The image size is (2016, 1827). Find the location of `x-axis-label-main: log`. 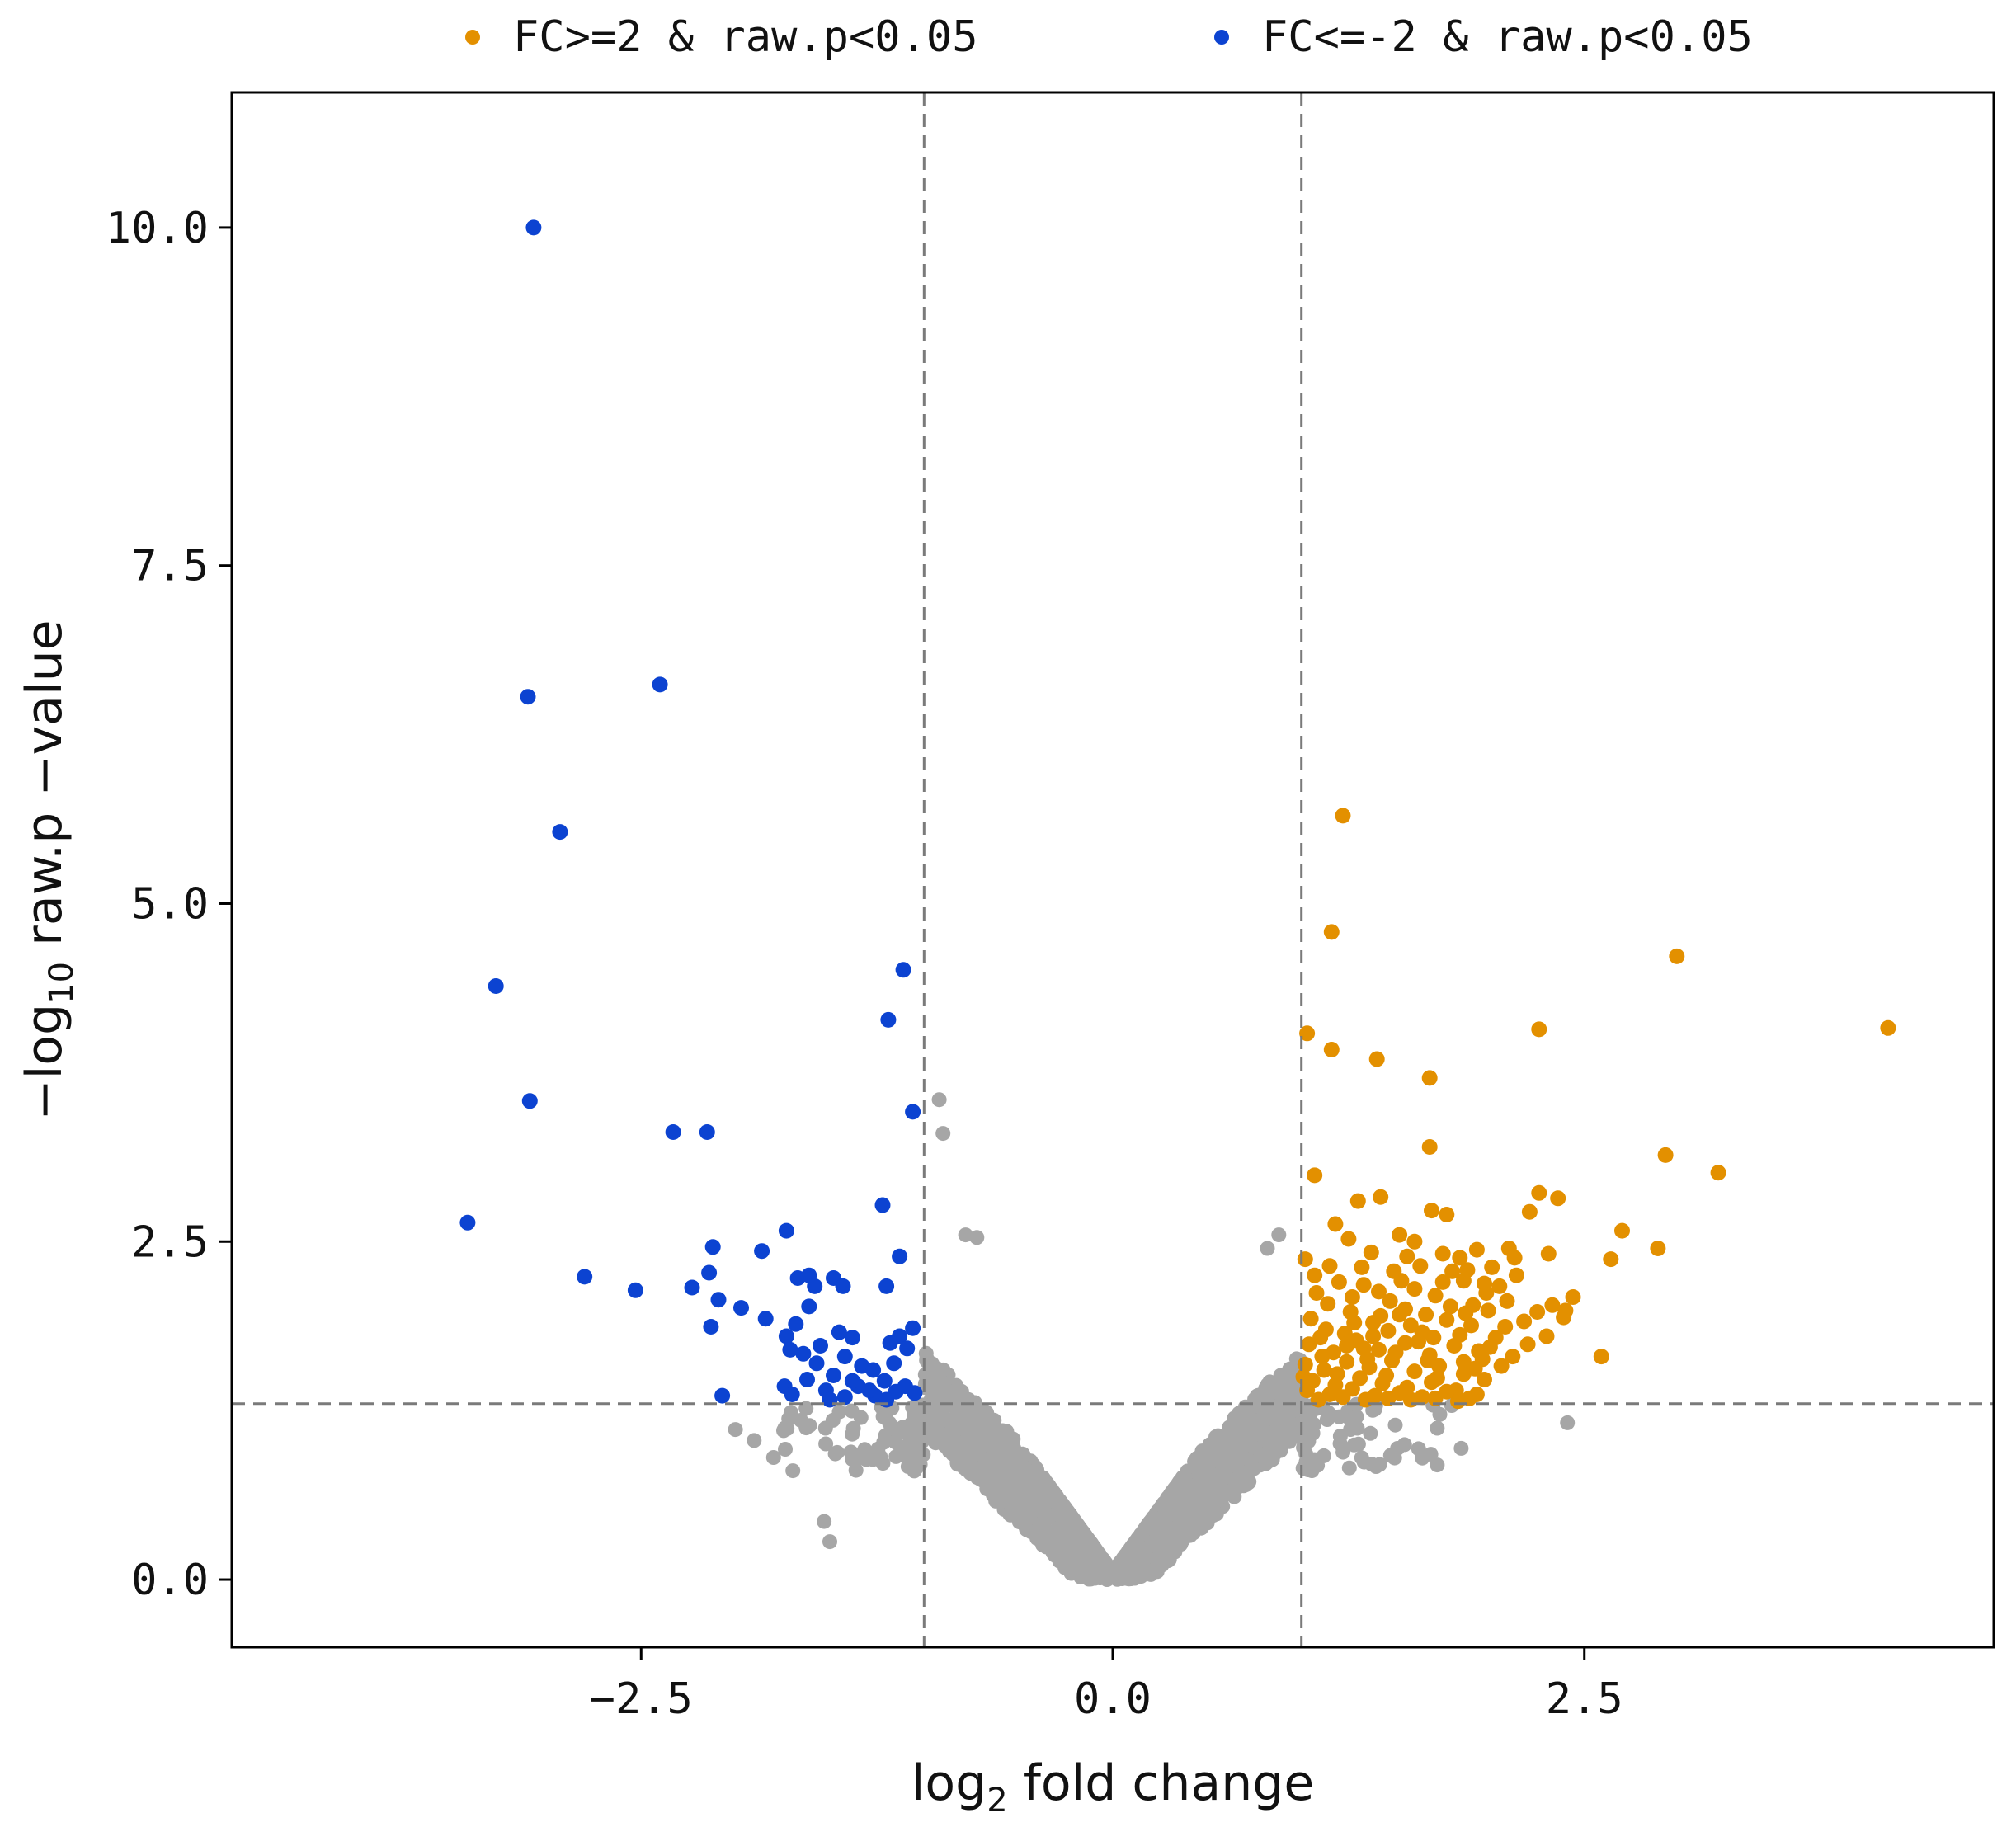

x-axis-label-main: log is located at coordinates (949, 1783).